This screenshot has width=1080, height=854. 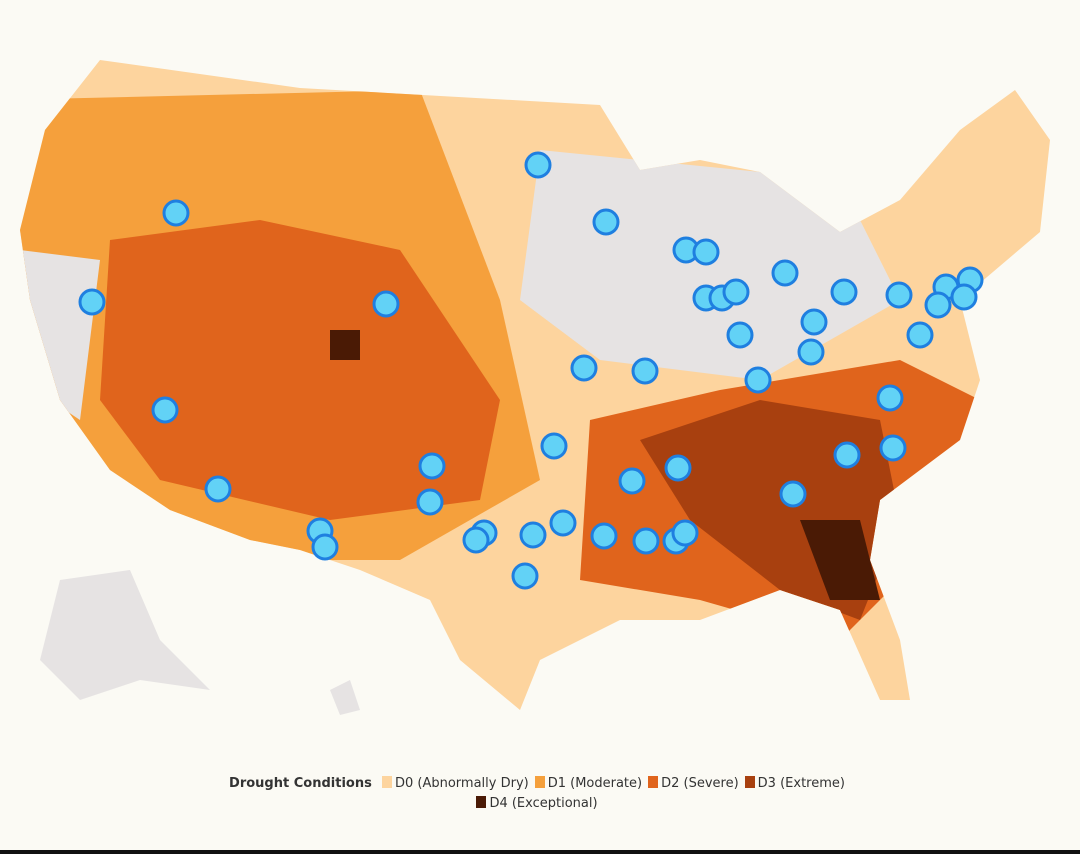 I want to click on legend-title: Drought Conditions, so click(x=300, y=783).